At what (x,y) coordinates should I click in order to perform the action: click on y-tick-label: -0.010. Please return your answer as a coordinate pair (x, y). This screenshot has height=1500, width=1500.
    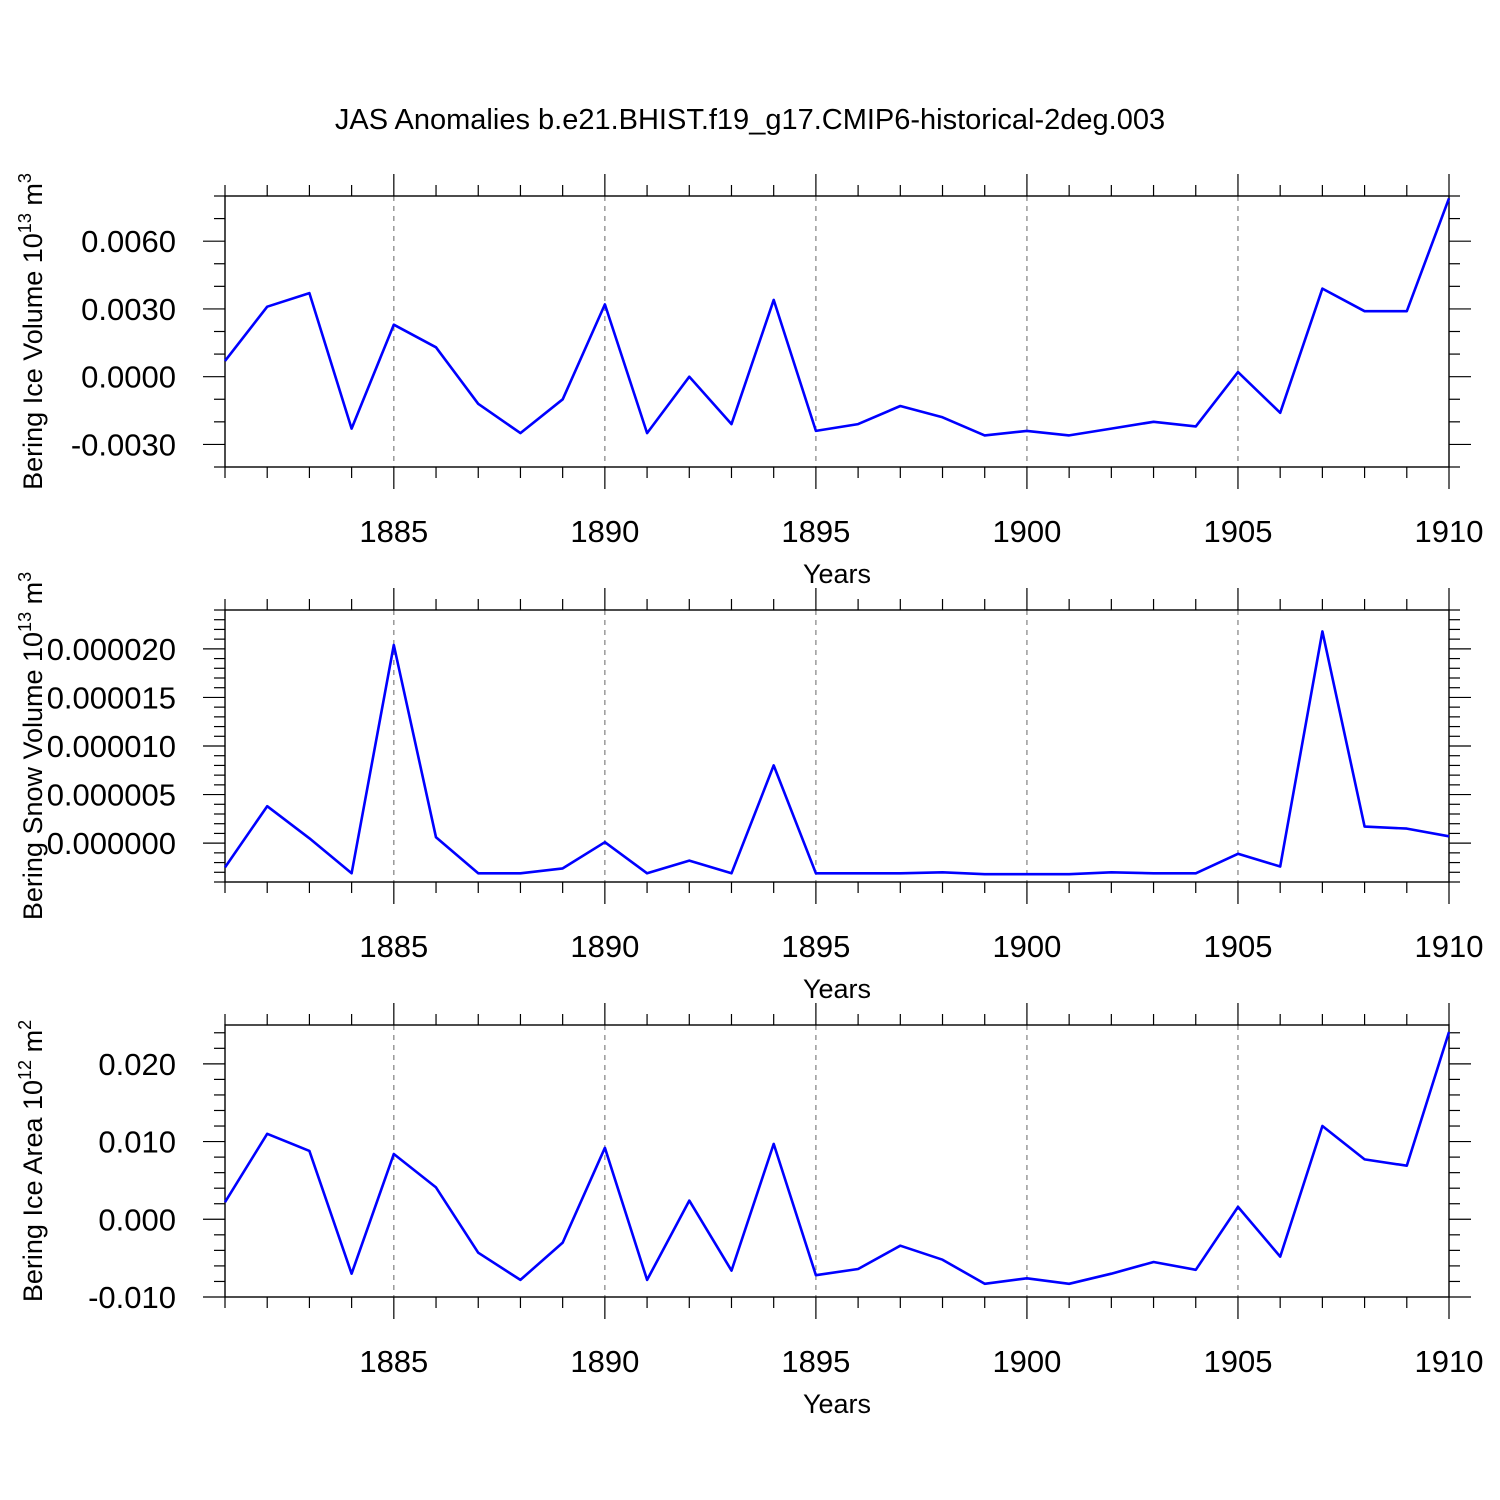
    Looking at the image, I should click on (132, 1297).